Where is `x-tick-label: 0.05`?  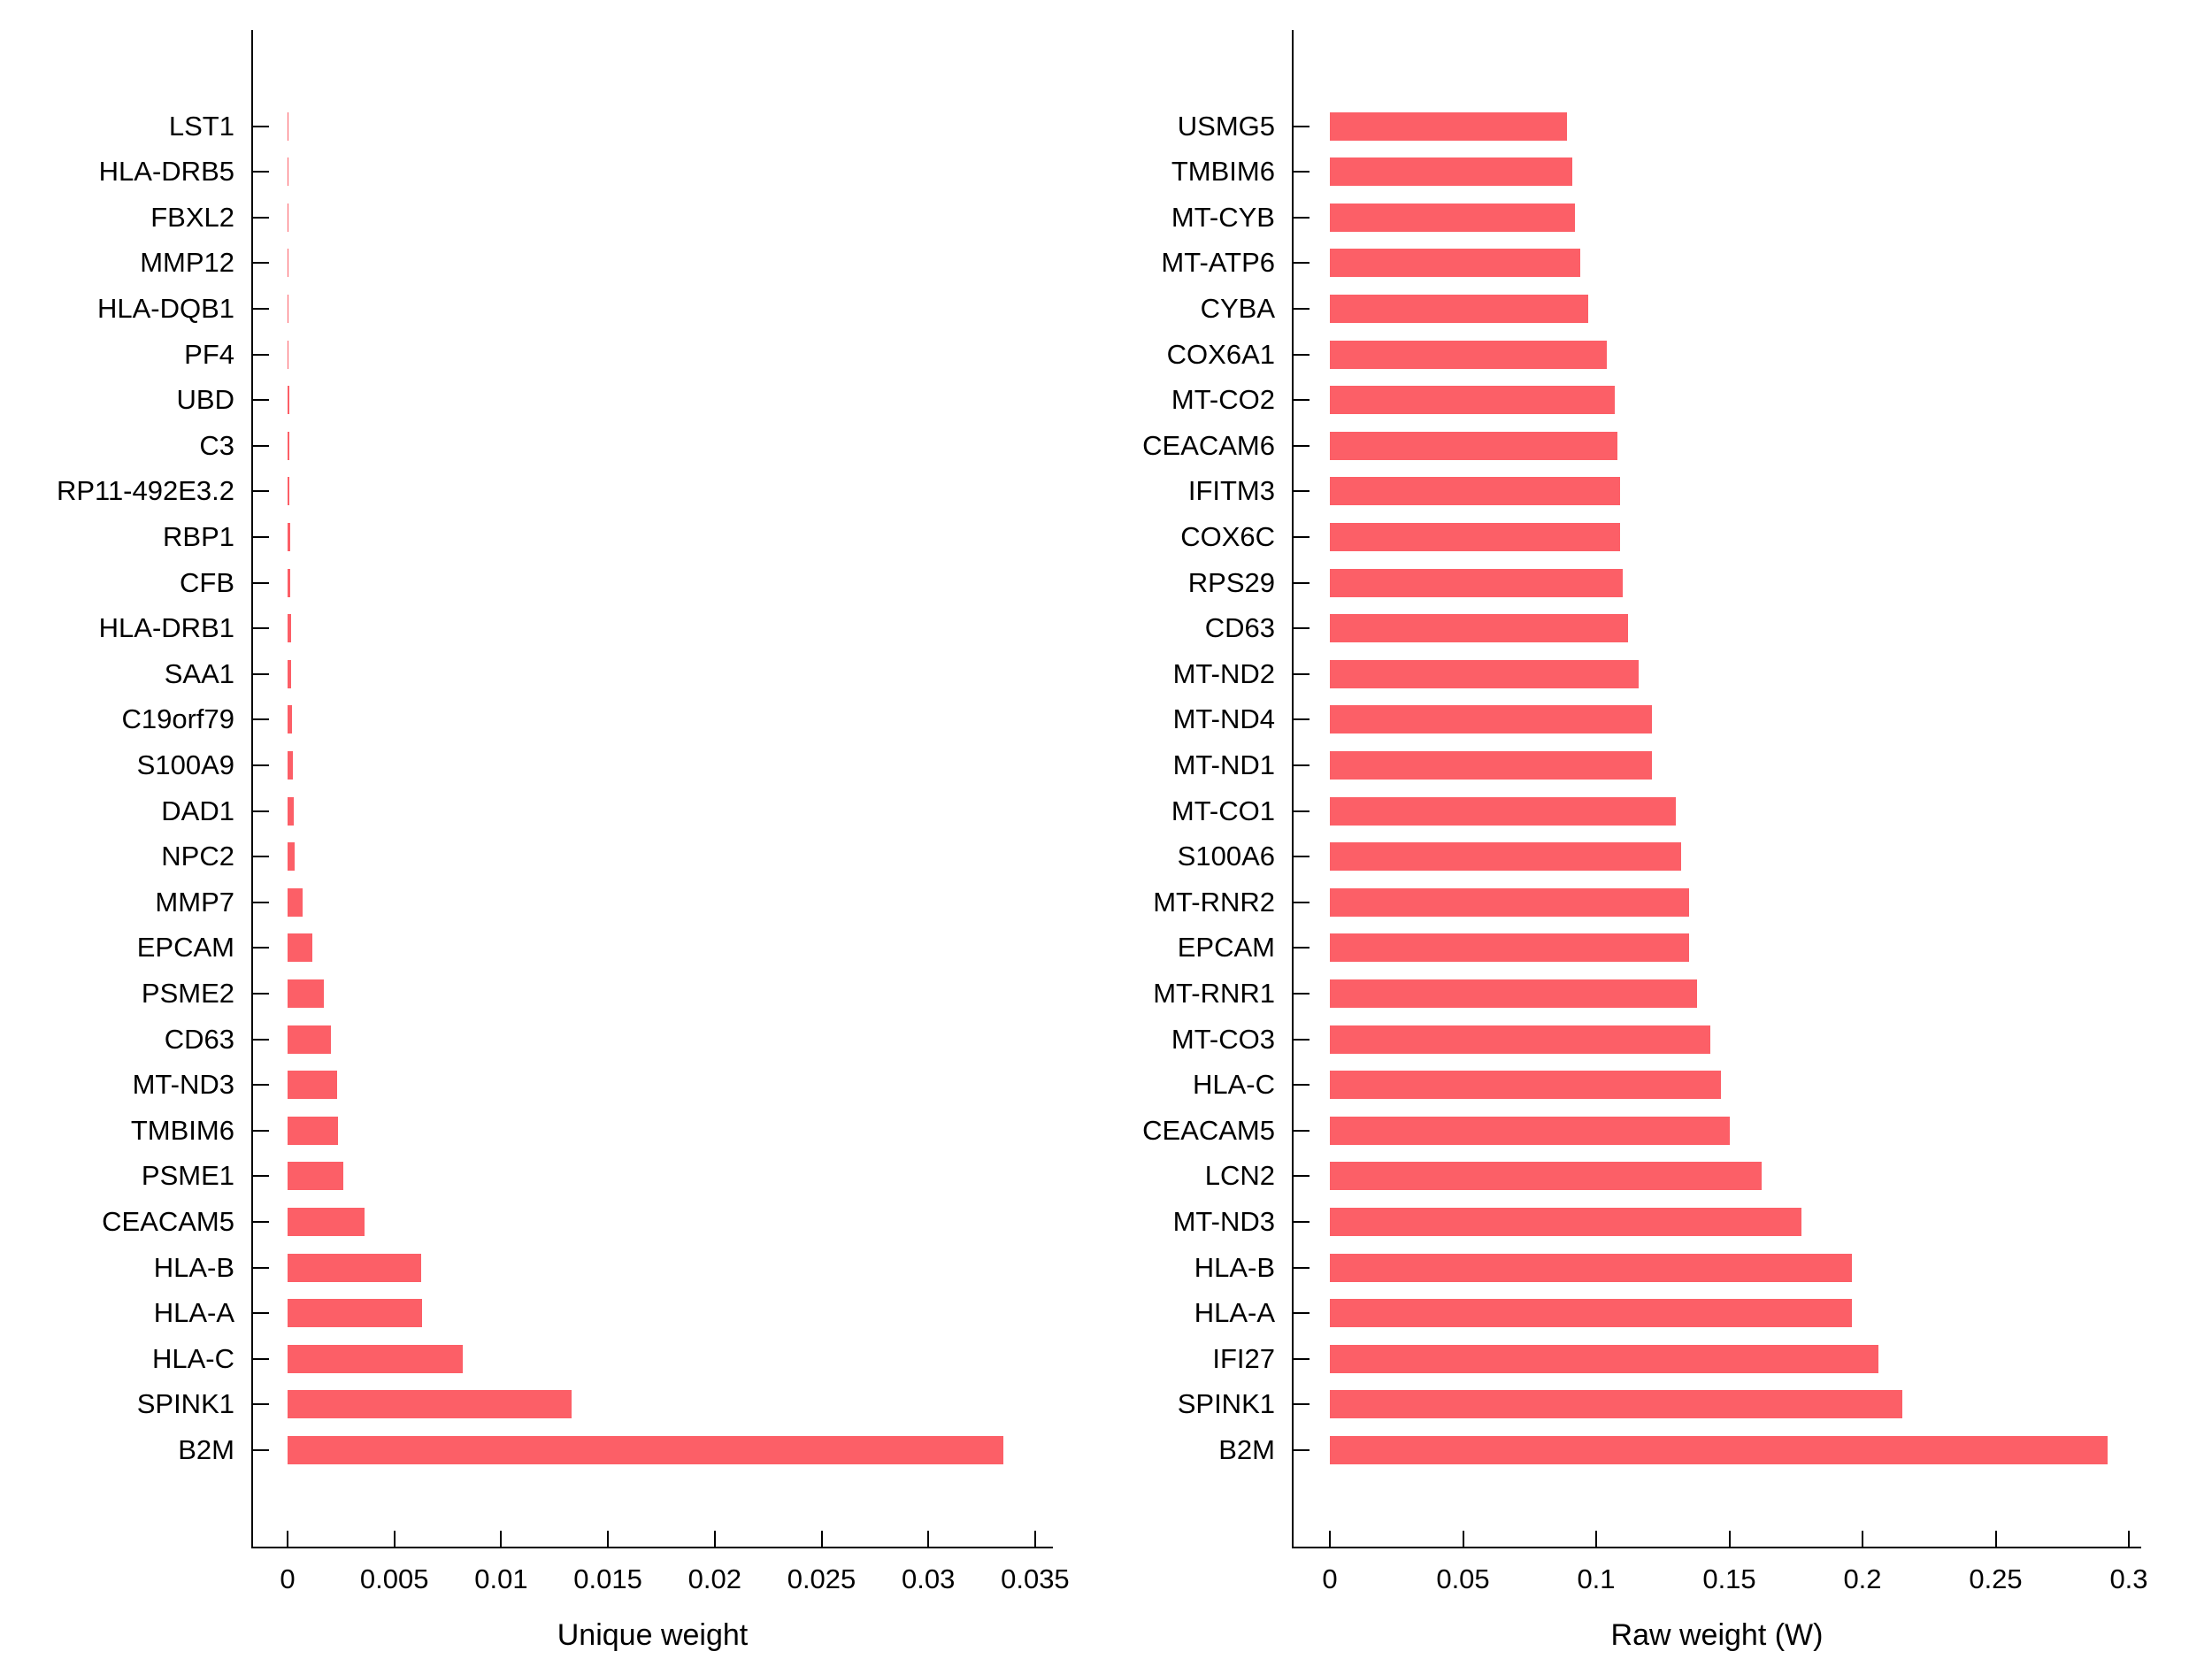 x-tick-label: 0.05 is located at coordinates (1463, 1579).